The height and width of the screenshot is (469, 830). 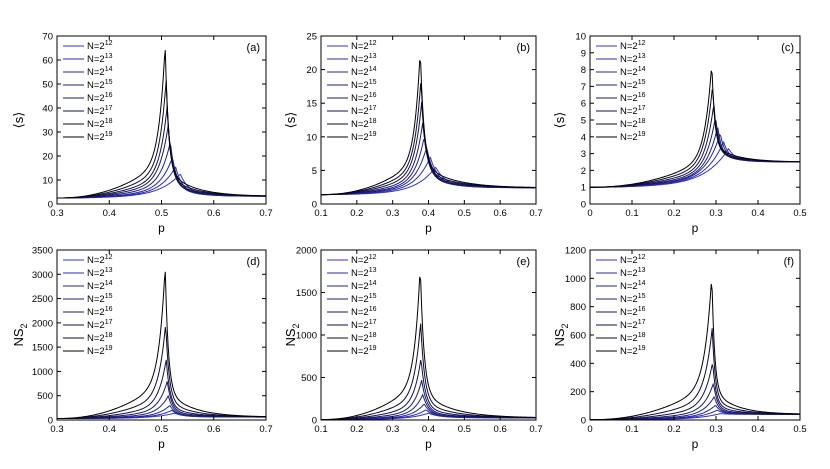 I want to click on y-tick-label: 15, so click(x=311, y=104).